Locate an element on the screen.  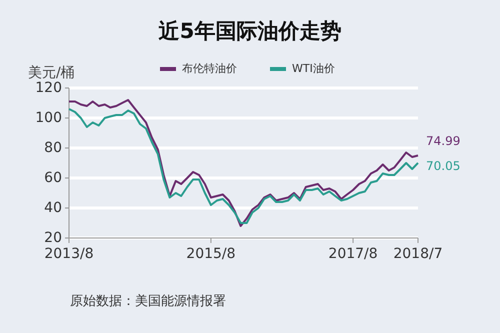
y-axis-title: 美元/桶 is located at coordinates (51, 73).